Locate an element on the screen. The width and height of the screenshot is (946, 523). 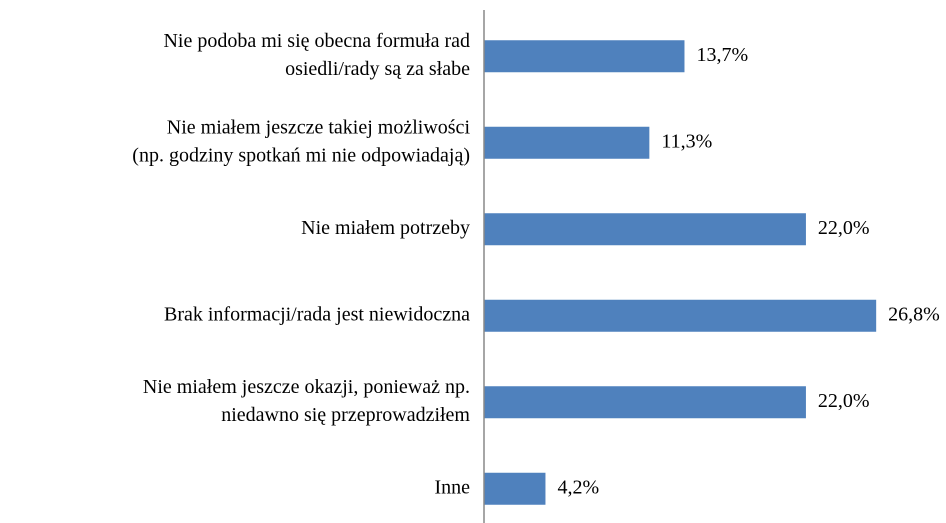
value-label: 26,8% is located at coordinates (914, 314).